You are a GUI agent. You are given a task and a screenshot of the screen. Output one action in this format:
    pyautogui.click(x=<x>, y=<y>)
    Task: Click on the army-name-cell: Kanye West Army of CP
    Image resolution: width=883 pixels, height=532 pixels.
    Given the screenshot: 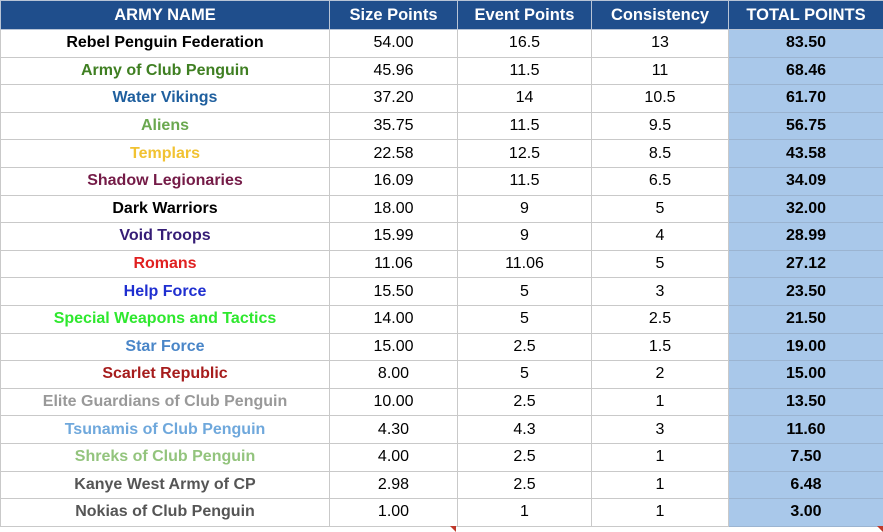 What is the action you would take?
    pyautogui.click(x=165, y=485)
    